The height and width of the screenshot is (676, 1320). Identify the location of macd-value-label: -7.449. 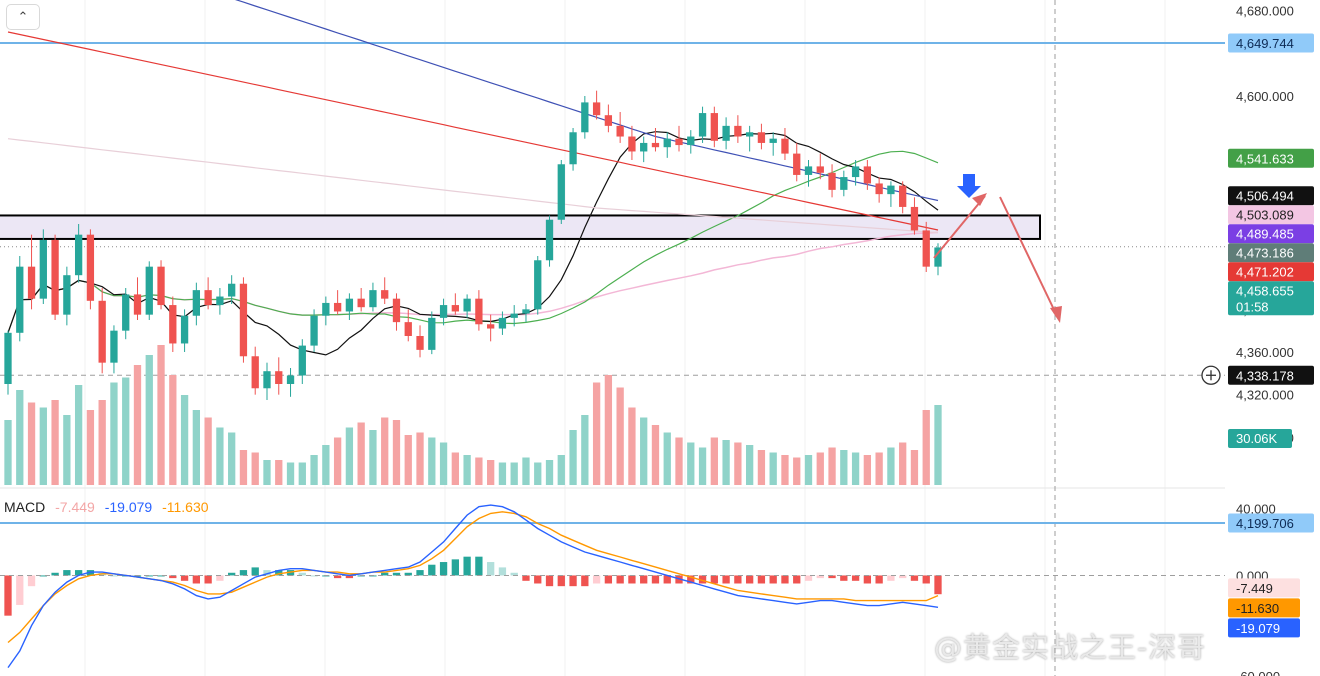
(1264, 588).